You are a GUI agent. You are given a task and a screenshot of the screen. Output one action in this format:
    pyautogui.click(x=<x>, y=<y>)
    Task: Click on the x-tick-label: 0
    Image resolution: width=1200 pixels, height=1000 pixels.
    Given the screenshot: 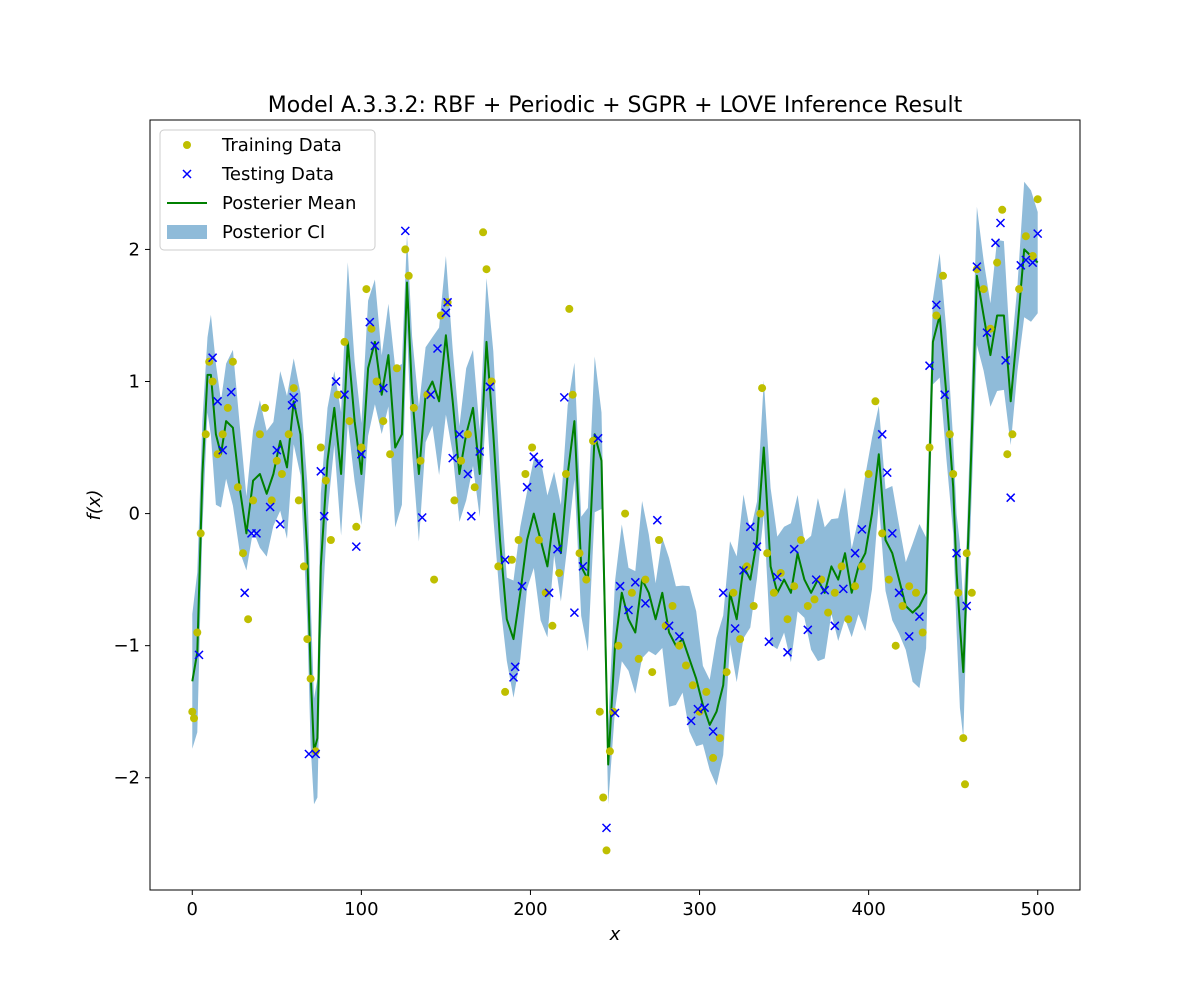 What is the action you would take?
    pyautogui.click(x=192, y=909)
    